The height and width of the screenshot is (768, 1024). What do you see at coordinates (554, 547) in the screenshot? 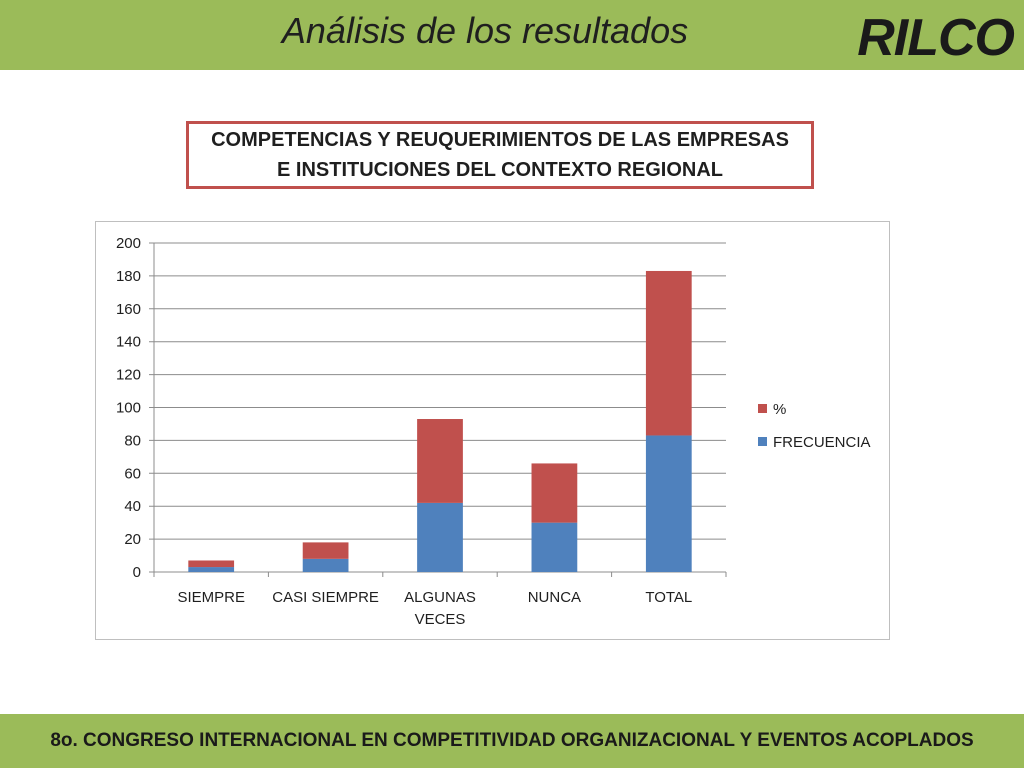
I see `bar-frecuencia-nunca` at bounding box center [554, 547].